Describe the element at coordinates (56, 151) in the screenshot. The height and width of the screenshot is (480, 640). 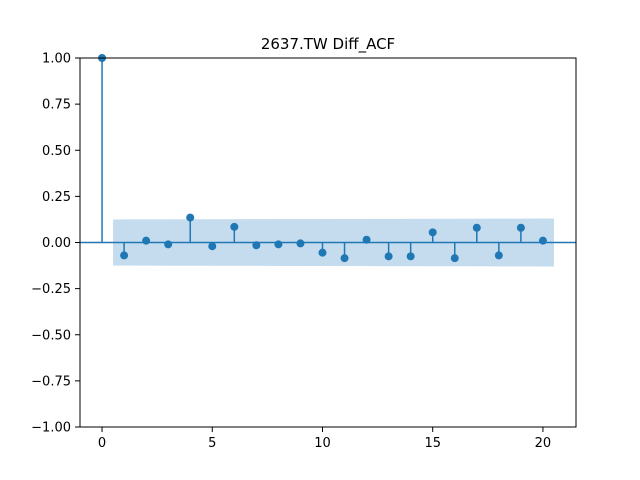
I see `y-tick-label: 0.50` at that location.